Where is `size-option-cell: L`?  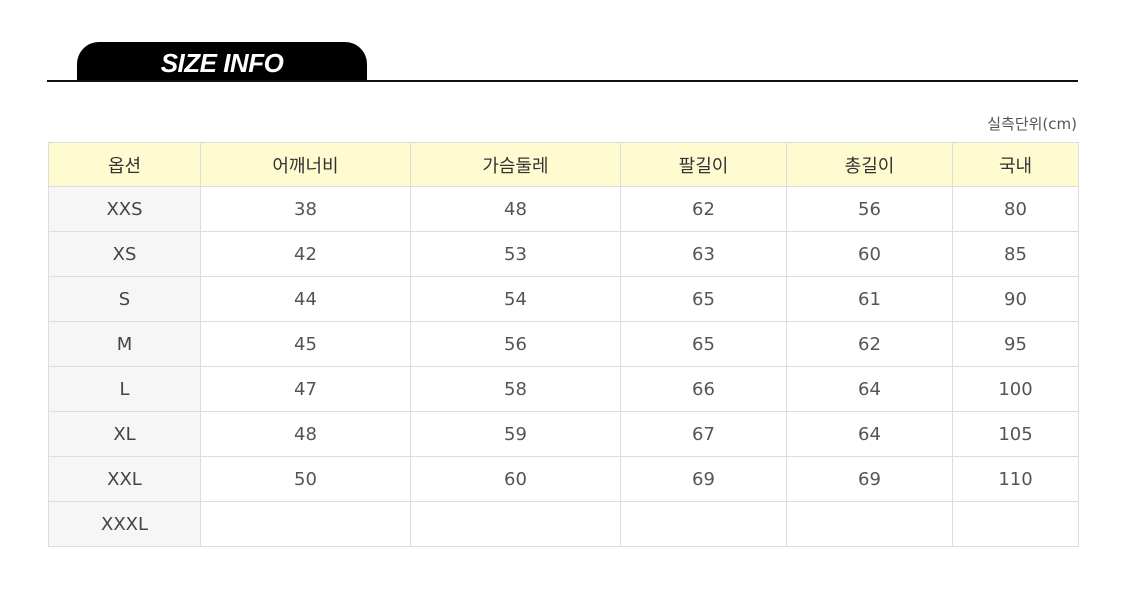
size-option-cell: L is located at coordinates (124, 389).